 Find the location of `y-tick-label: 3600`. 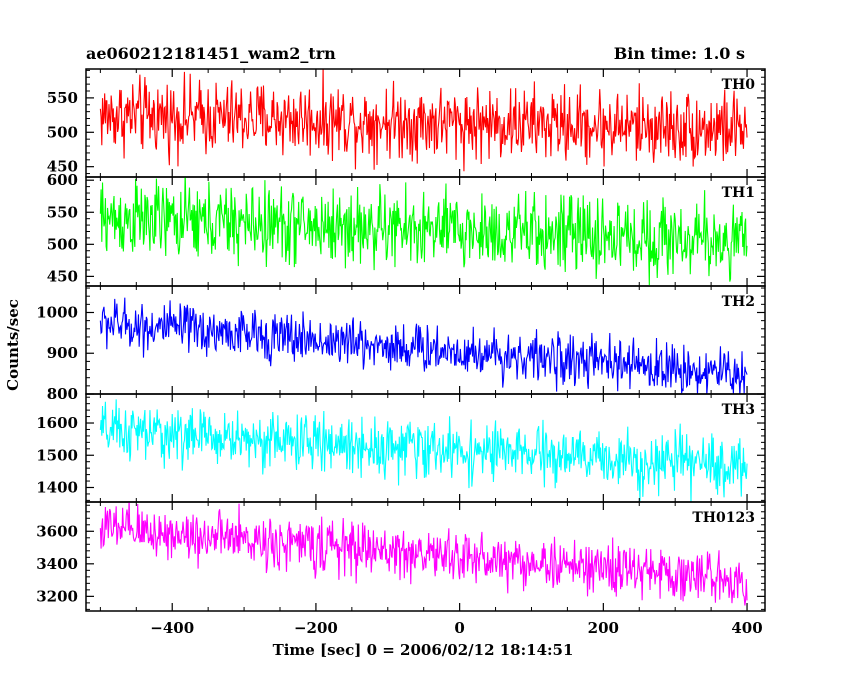

y-tick-label: 3600 is located at coordinates (57, 531).